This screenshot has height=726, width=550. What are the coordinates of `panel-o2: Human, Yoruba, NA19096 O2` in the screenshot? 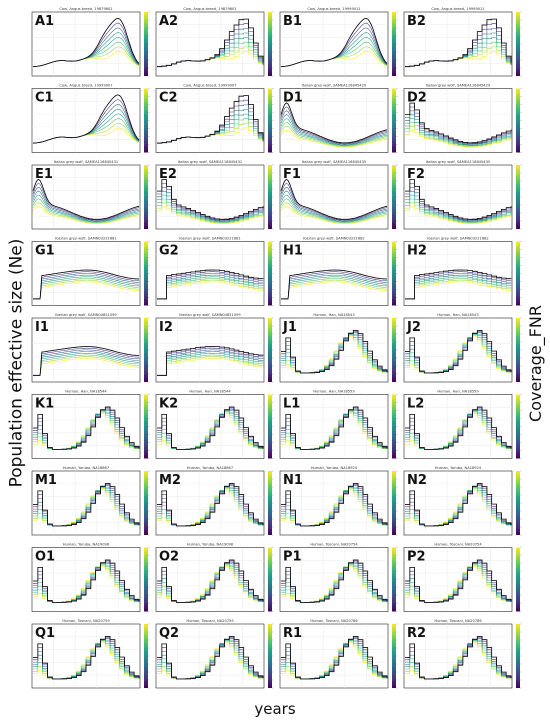 It's located at (214, 577).